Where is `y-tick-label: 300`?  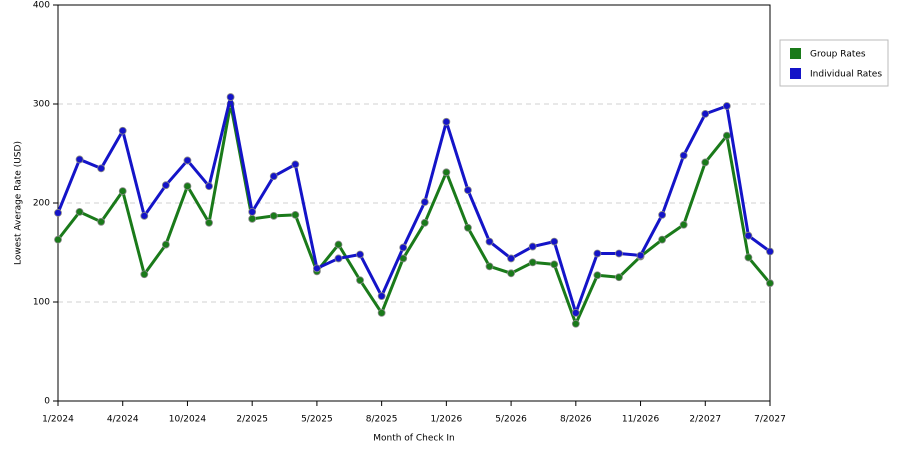 y-tick-label: 300 is located at coordinates (41, 105).